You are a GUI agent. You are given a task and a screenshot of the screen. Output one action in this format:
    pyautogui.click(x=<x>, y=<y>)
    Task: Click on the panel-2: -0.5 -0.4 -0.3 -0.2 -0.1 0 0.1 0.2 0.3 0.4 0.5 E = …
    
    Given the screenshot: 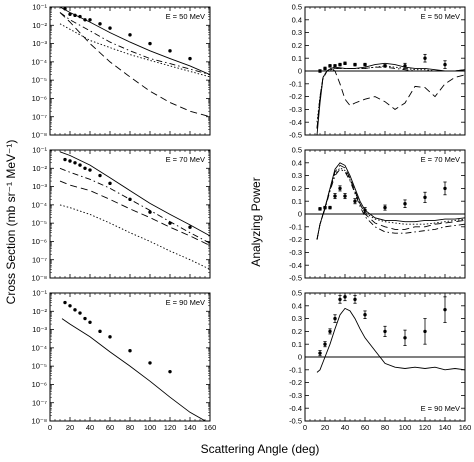 What is the action you would take?
    pyautogui.click(x=377, y=71)
    